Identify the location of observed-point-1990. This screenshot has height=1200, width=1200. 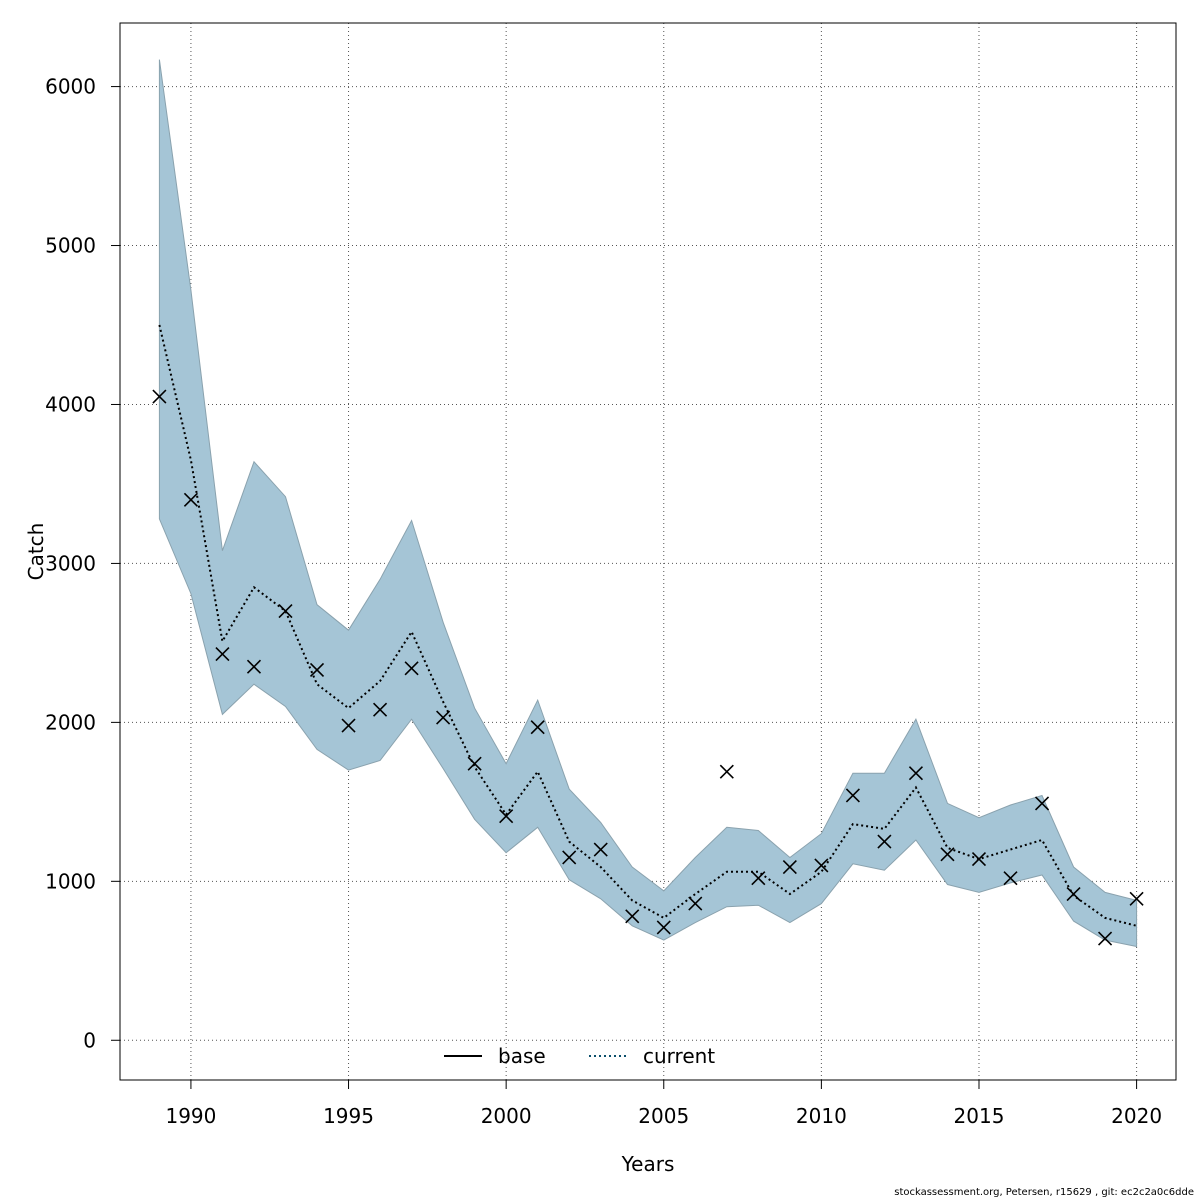
(190, 499).